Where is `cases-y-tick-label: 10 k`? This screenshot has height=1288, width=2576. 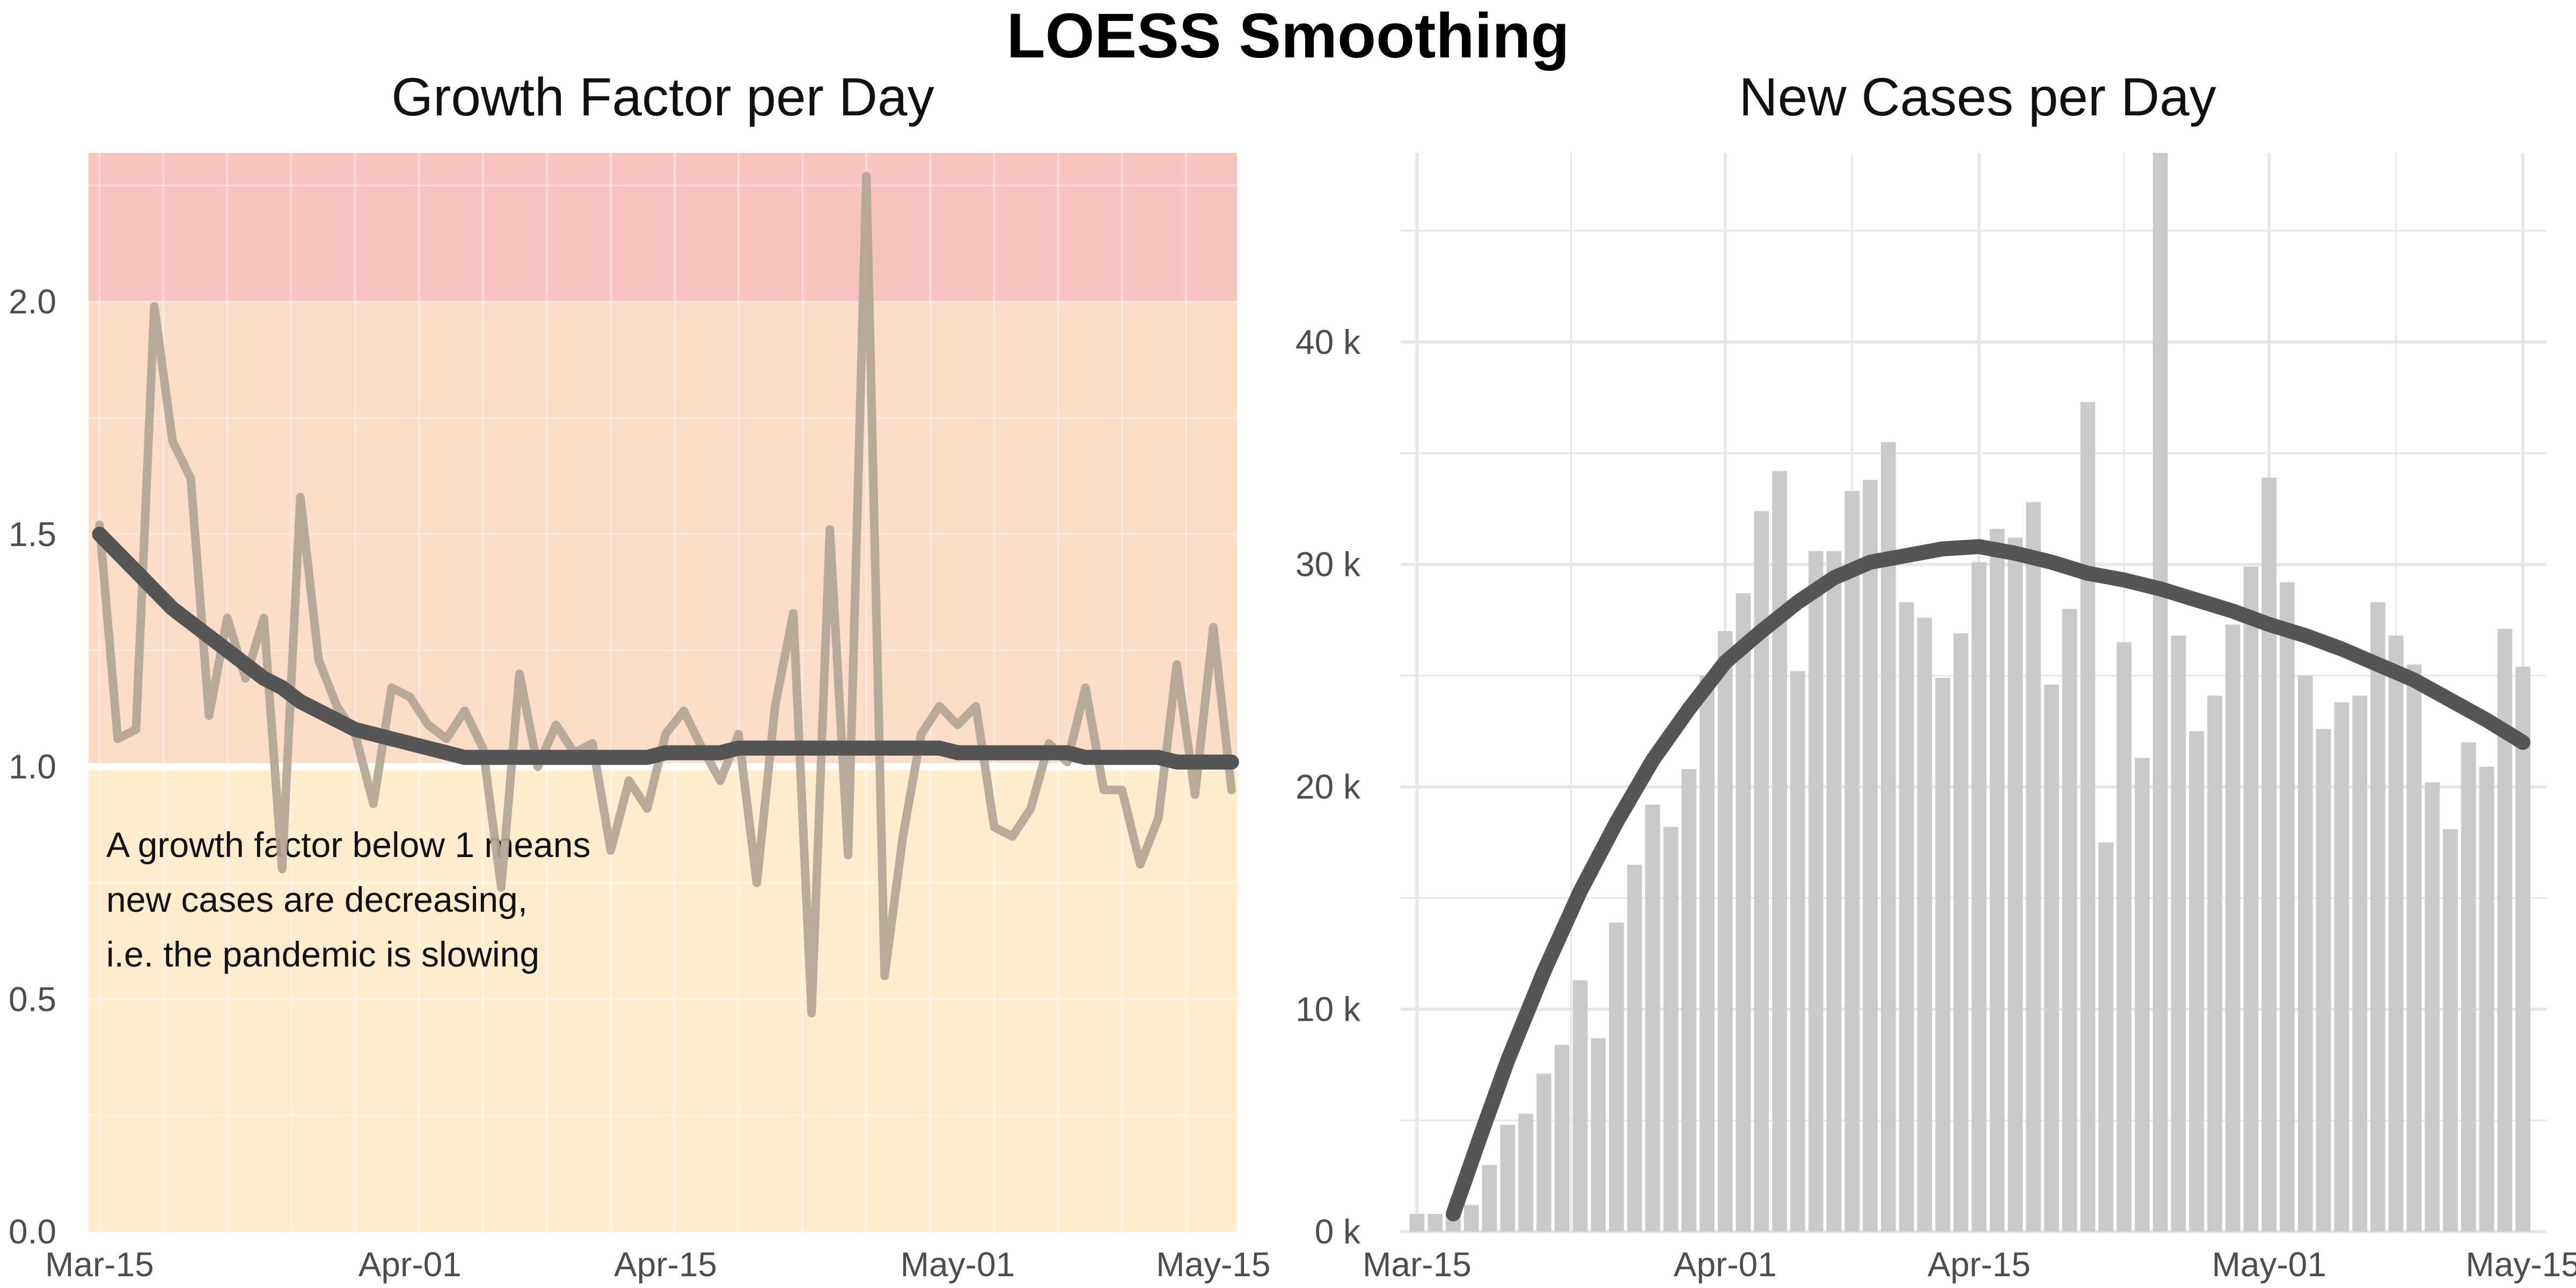
cases-y-tick-label: 10 k is located at coordinates (1328, 1009).